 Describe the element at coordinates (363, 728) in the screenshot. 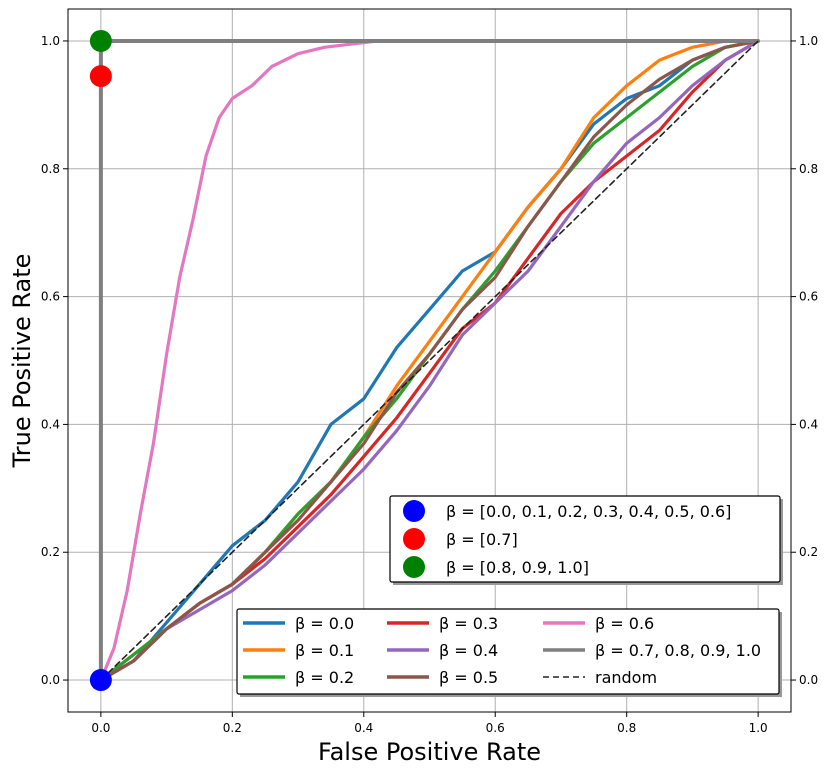

I see `x-tick-label: 0.4` at that location.